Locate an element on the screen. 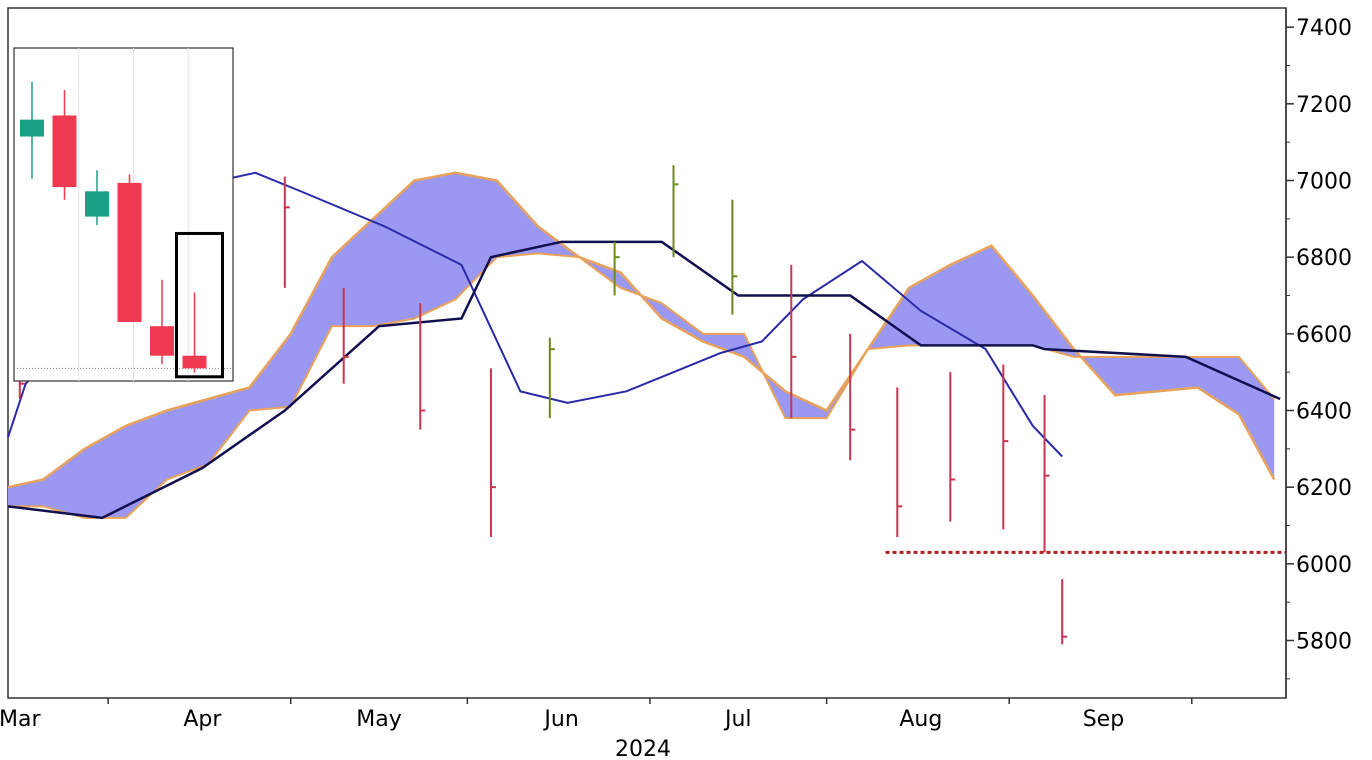  y-axis: 5800 6000 6200 6400 6600 6800 7000 7200 7400 is located at coordinates (1318, 353).